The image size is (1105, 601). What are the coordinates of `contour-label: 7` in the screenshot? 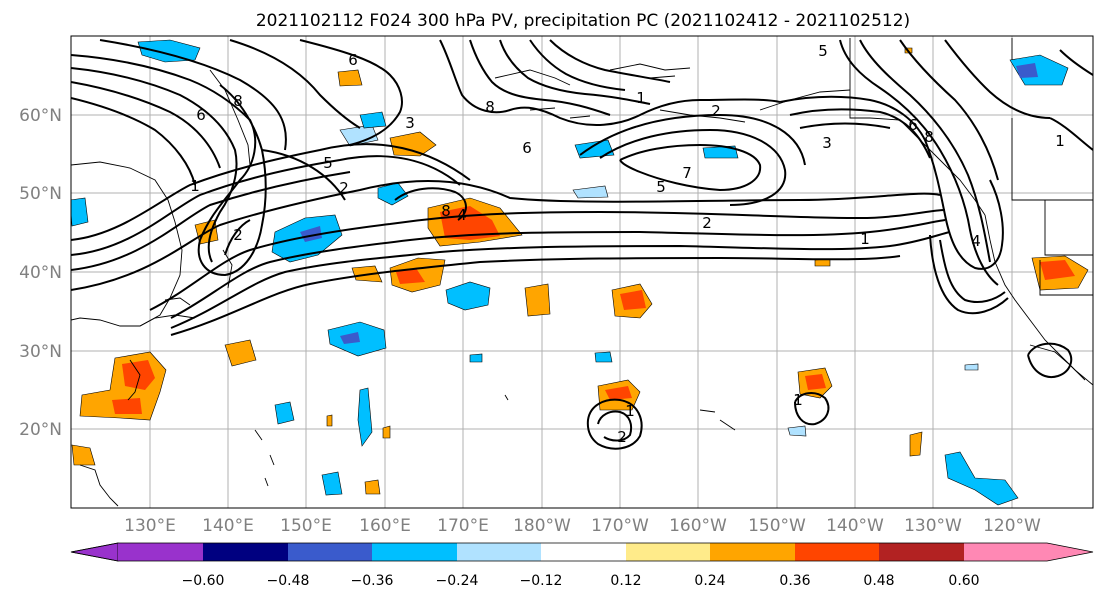 It's located at (687, 173).